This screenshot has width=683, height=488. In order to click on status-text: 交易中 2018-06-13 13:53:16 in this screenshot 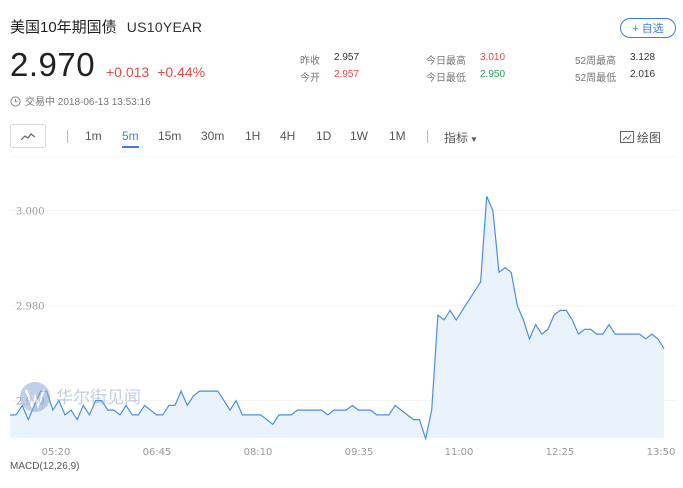, I will do `click(88, 102)`.